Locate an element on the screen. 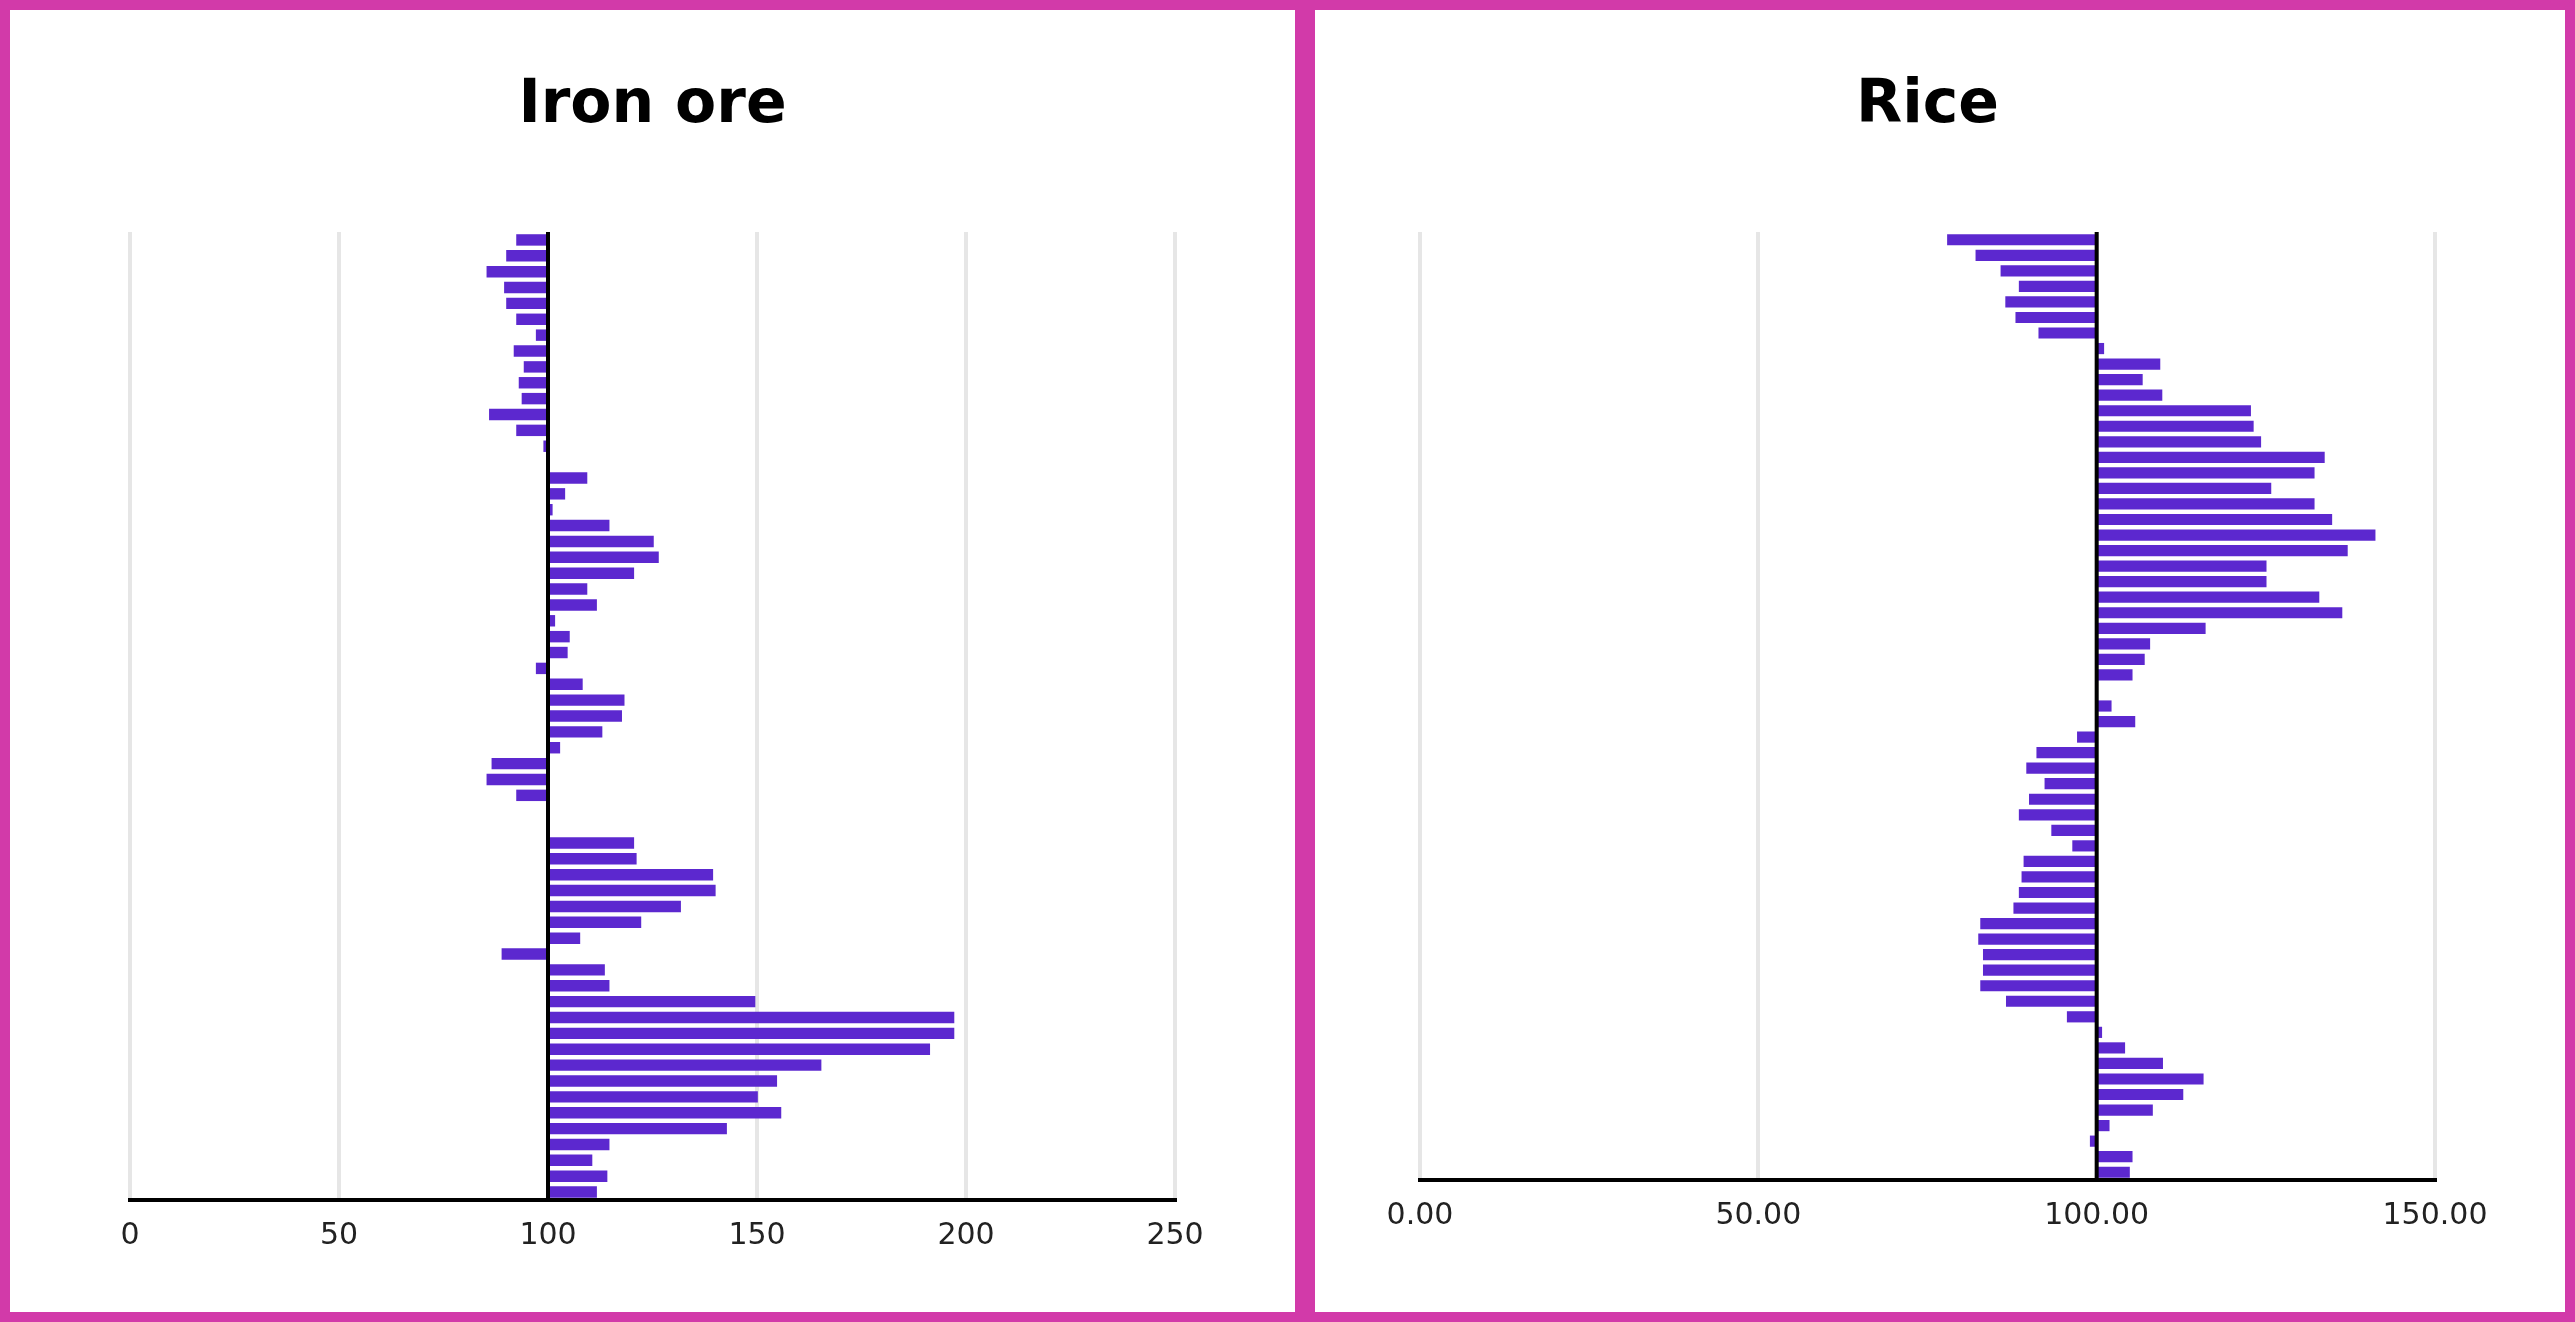 This screenshot has width=2575, height=1322. x-tick-label: 250 is located at coordinates (1175, 1233).